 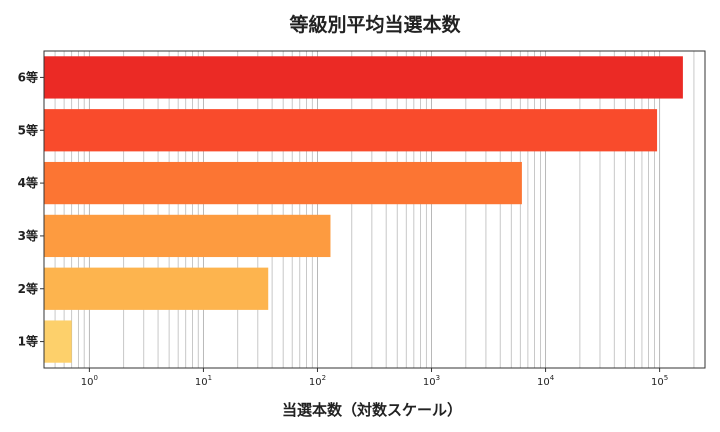 I want to click on x-tick-label: 10³, so click(x=431, y=381).